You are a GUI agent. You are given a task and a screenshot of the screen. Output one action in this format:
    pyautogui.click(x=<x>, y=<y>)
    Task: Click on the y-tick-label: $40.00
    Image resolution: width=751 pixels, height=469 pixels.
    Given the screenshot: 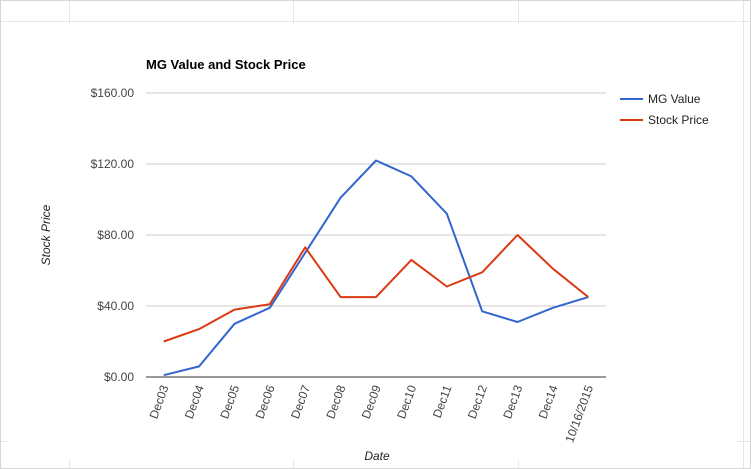 What is the action you would take?
    pyautogui.click(x=115, y=306)
    